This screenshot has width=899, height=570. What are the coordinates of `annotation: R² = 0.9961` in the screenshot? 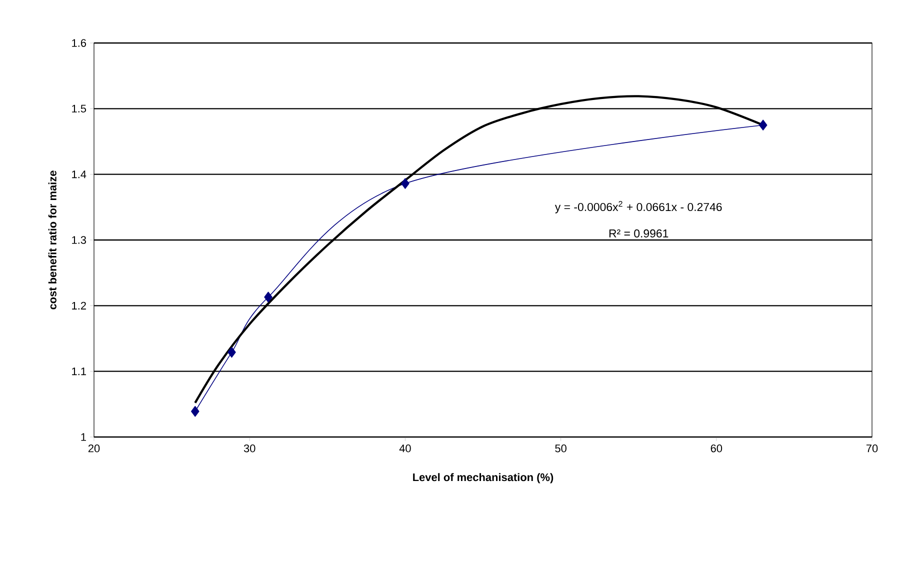 It's located at (638, 233).